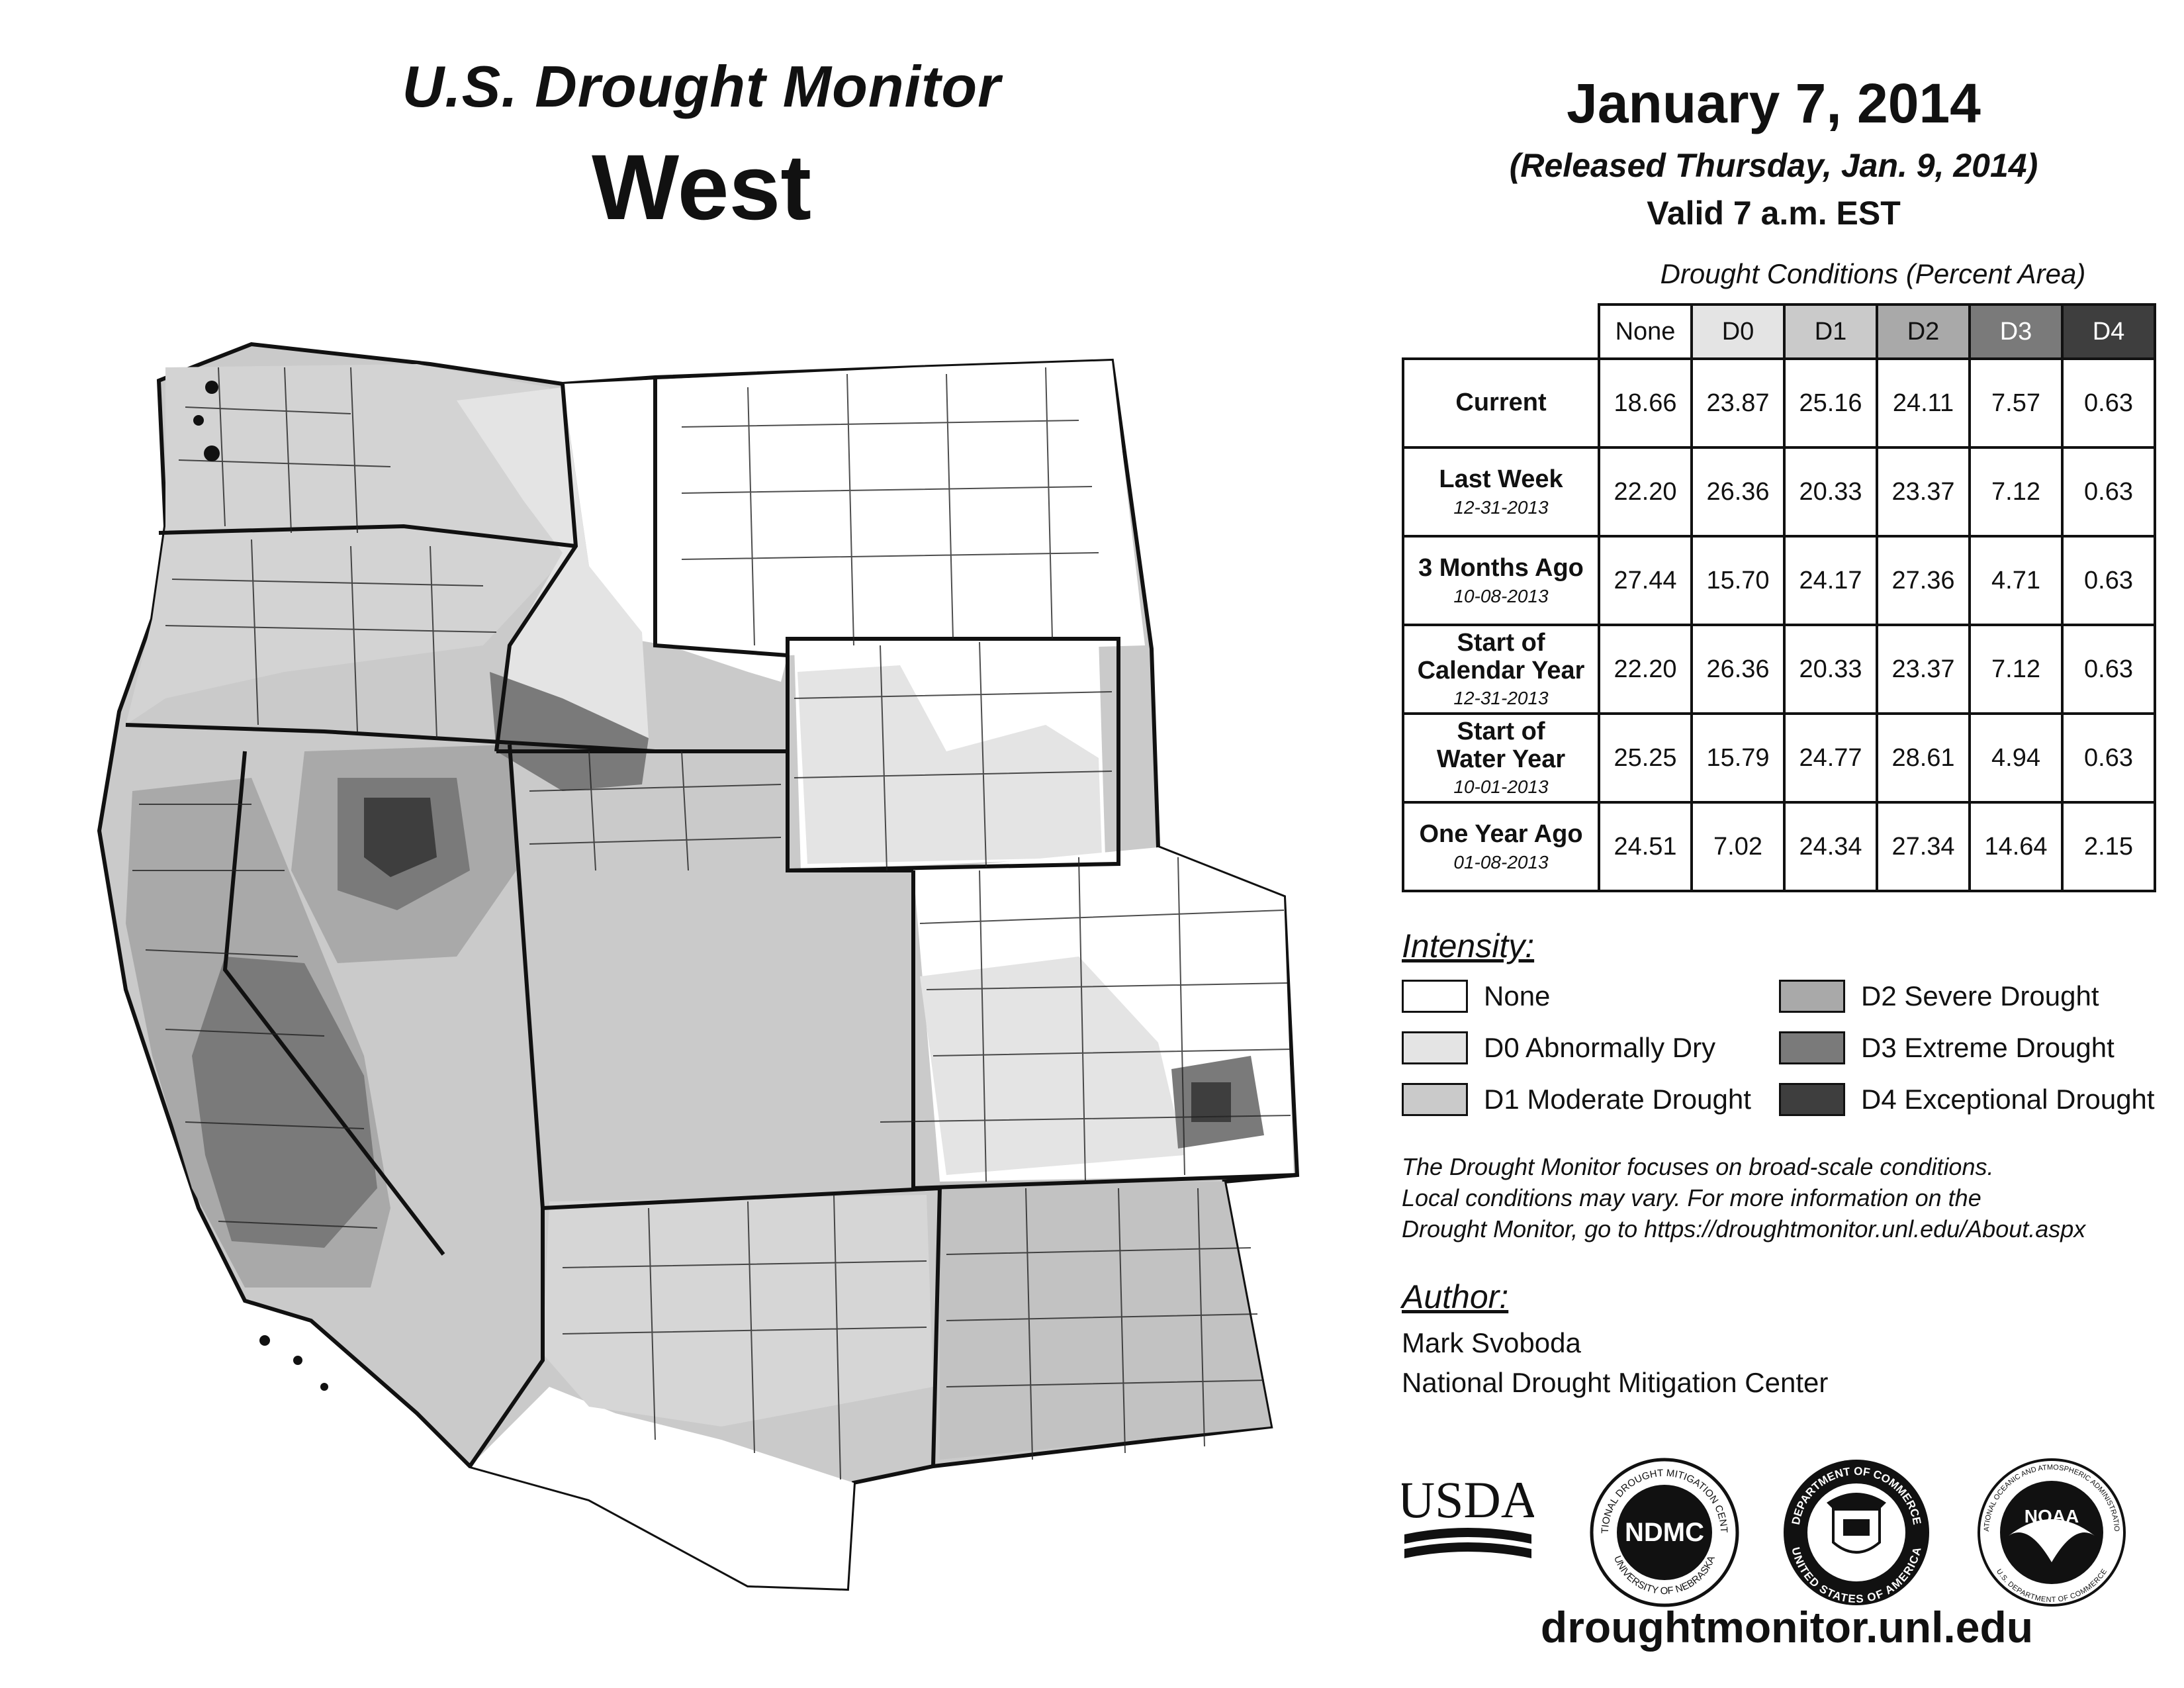  I want to click on table-cell: 24.77, so click(1831, 758).